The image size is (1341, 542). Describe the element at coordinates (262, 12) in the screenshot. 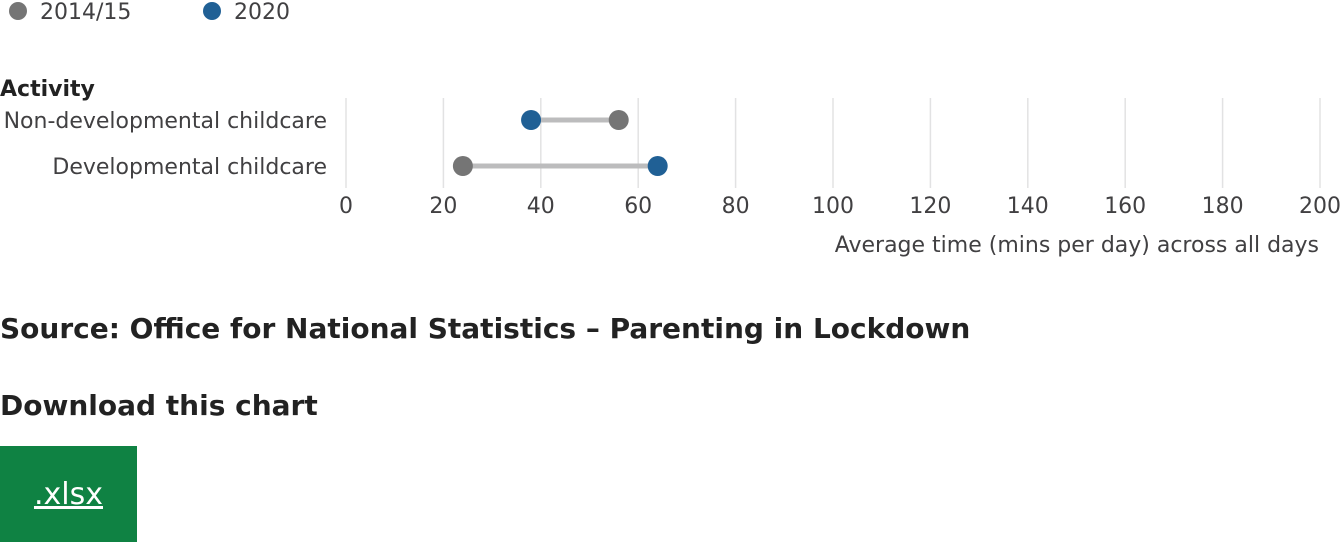

I see `legend-label: 2020` at that location.